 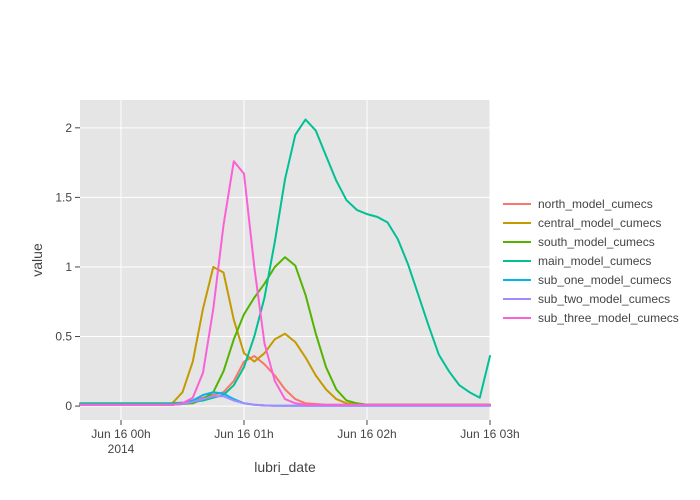 I want to click on legend-item-sub-two-model-cumecs: sub_two_model_cumecs, so click(x=586, y=299).